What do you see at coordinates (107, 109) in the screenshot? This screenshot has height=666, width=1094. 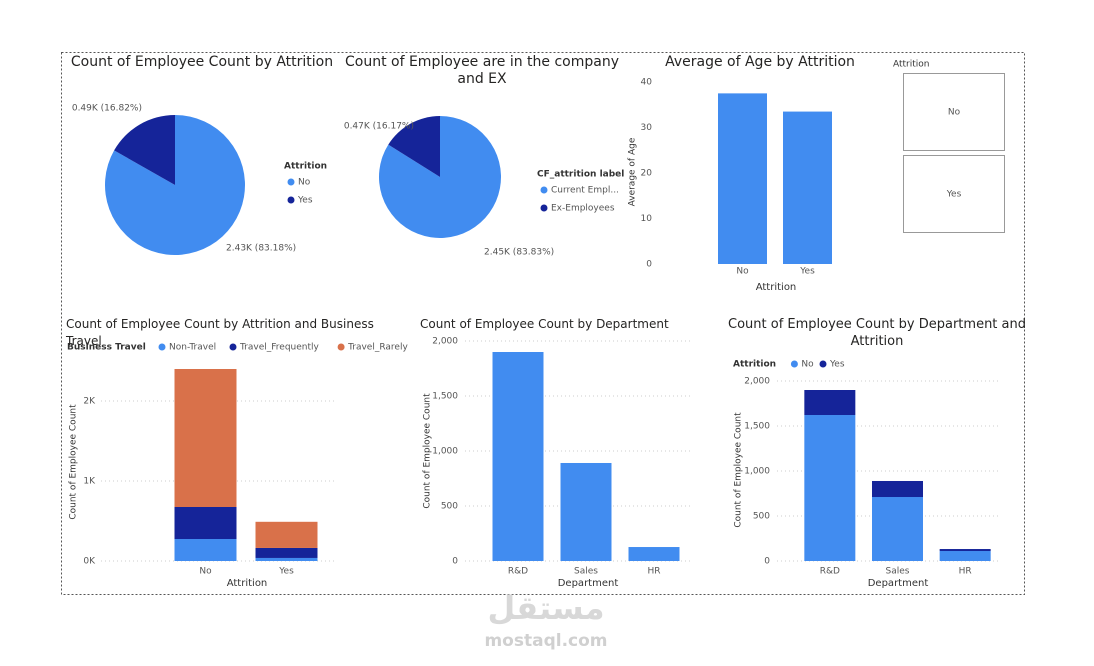 I see `data-label: 0.49K (16.82%)` at bounding box center [107, 109].